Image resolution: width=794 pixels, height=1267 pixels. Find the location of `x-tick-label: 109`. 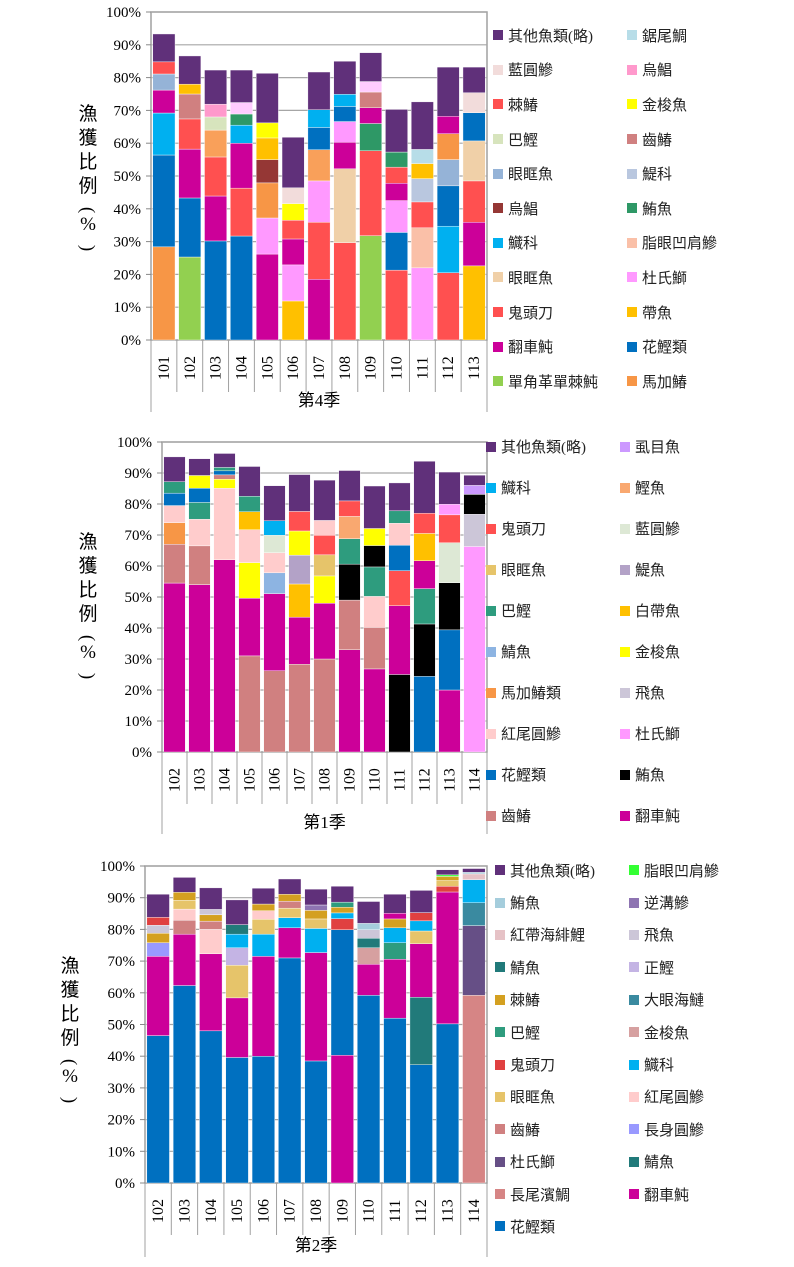

x-tick-label: 109 is located at coordinates (342, 1211).